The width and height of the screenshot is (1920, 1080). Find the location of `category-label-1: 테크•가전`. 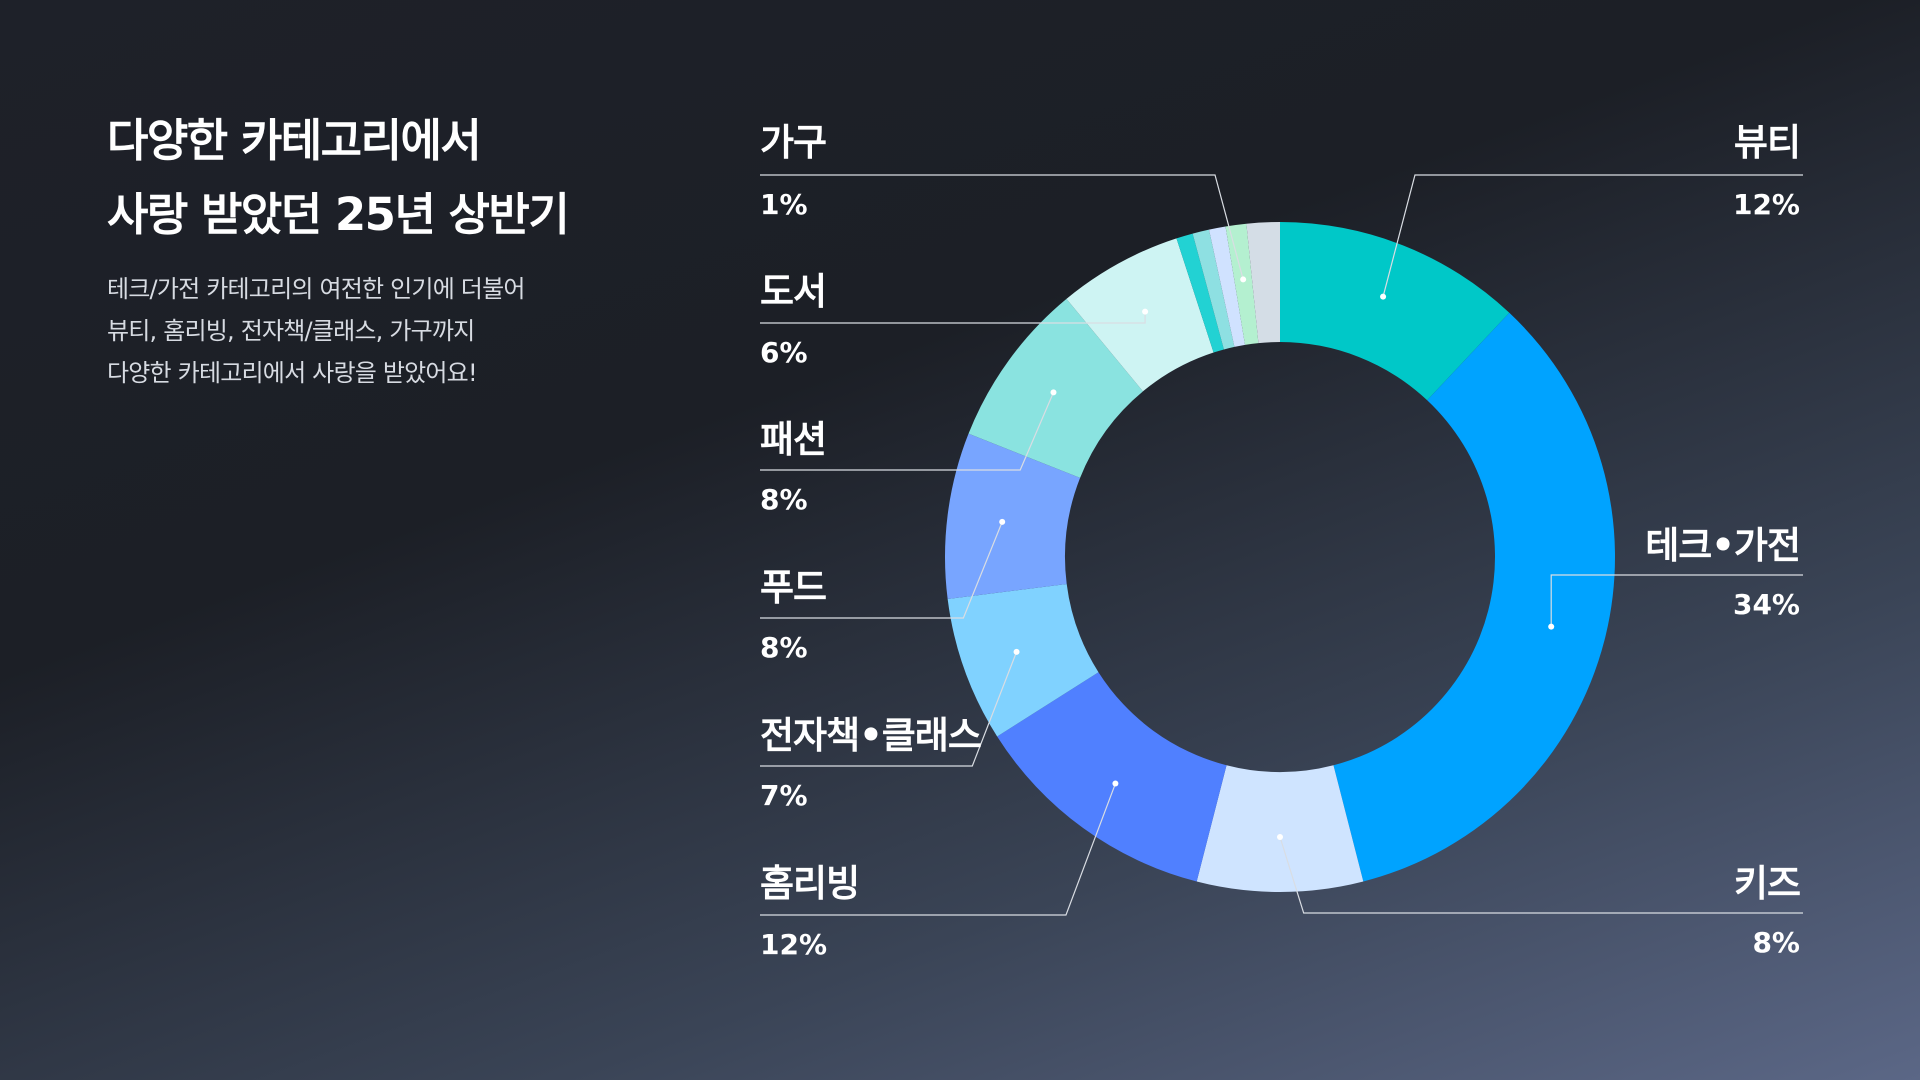

category-label-1: 테크•가전 is located at coordinates (1722, 545).